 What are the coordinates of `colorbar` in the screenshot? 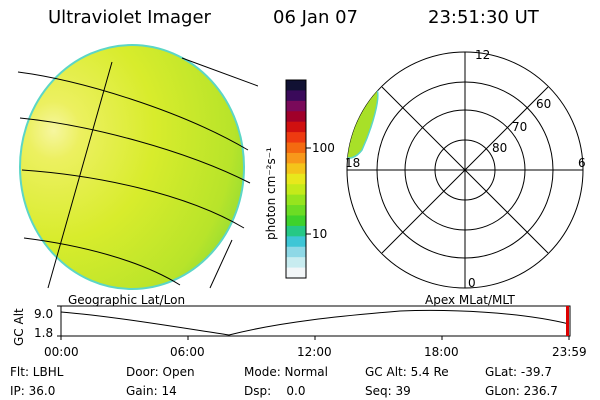 It's located at (296, 179).